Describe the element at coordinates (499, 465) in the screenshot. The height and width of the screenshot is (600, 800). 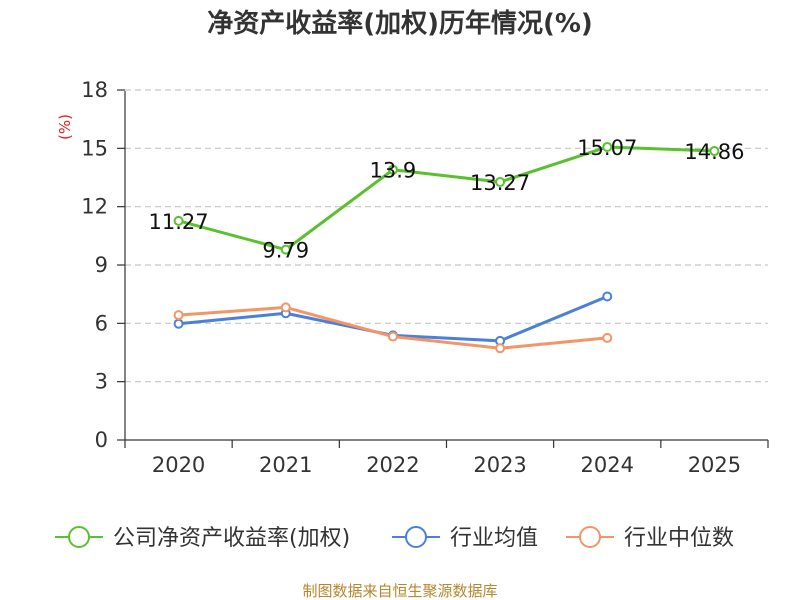
I see `x-tick-label: 2023` at that location.